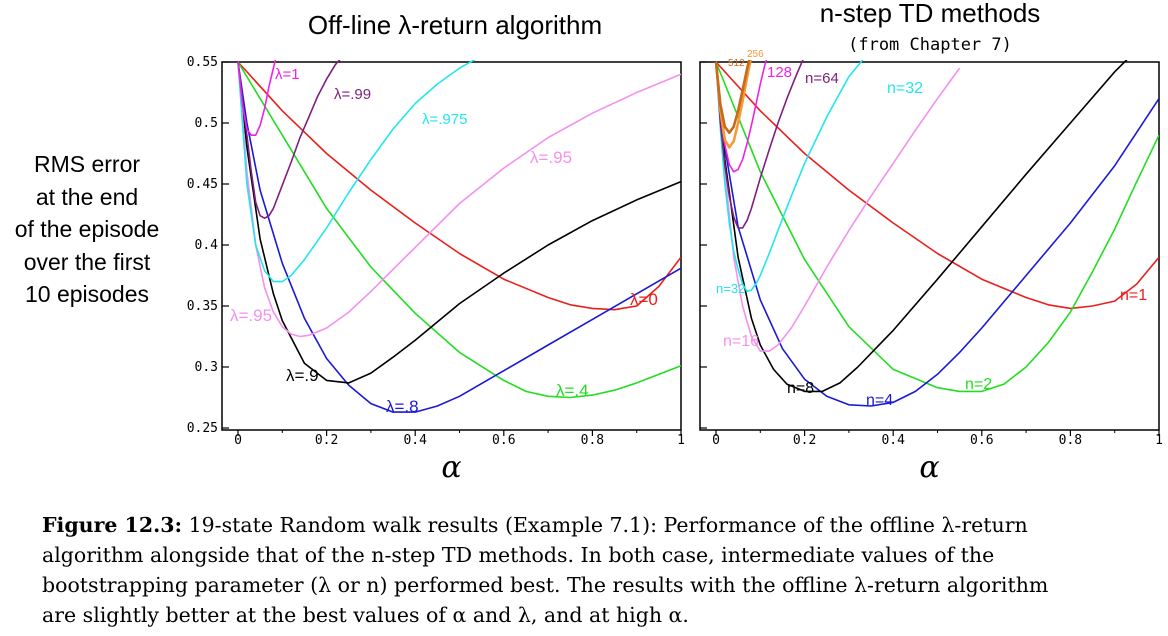  I want to click on y-tick-label: 0.35, so click(202, 306).